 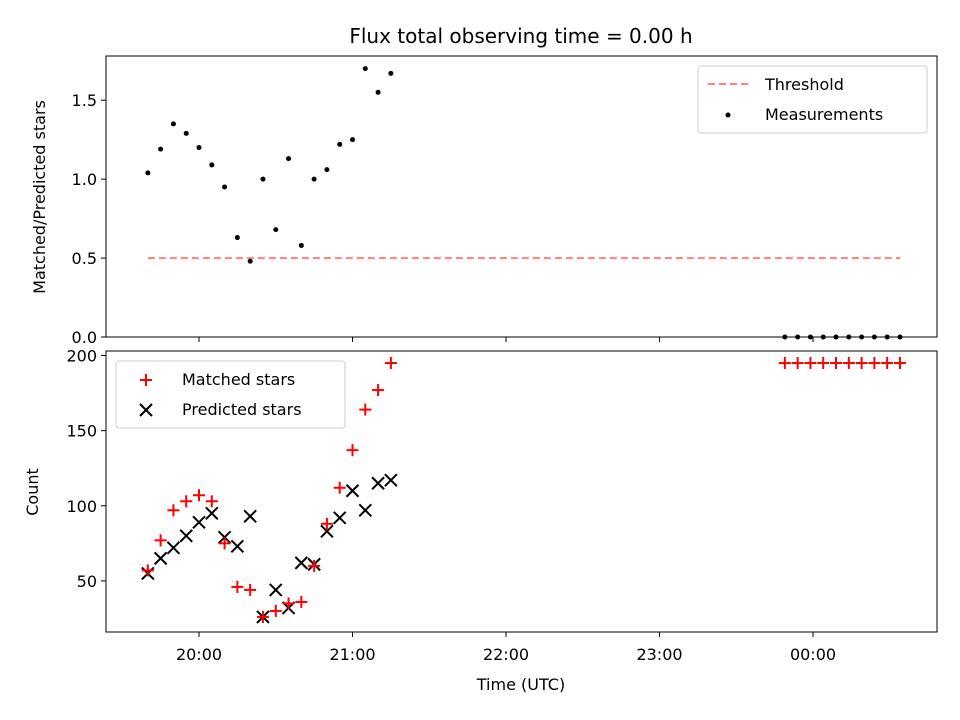 I want to click on count-y-tick-label: 150, so click(x=81, y=431).